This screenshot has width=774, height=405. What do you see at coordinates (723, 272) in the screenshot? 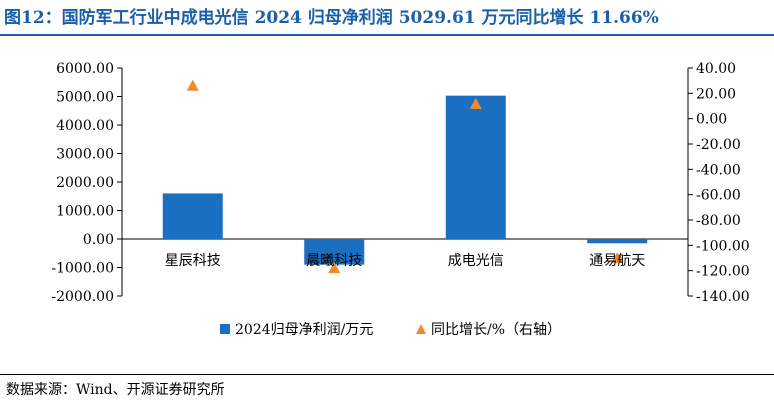
I see `right-tick-label: -120.00` at bounding box center [723, 272].